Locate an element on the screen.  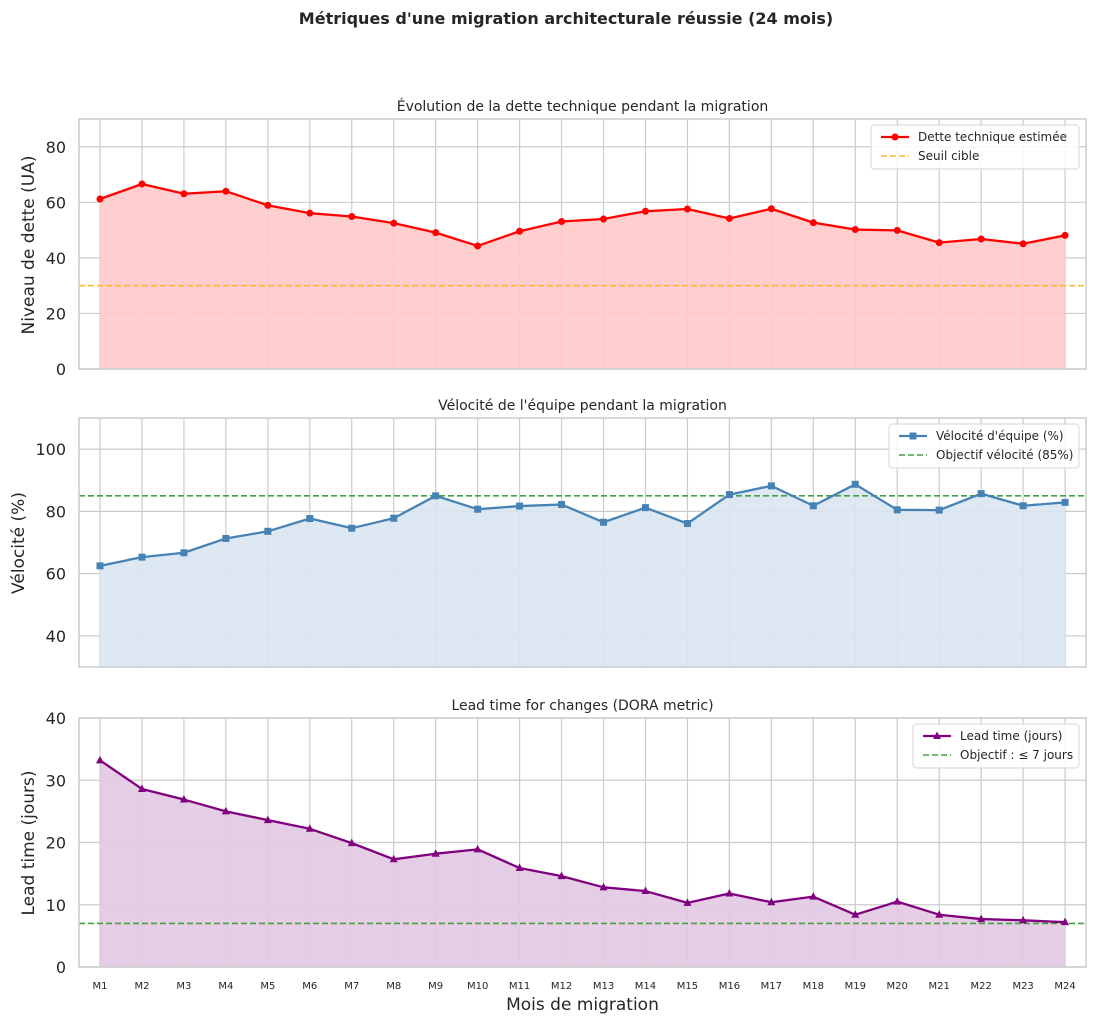
lead-time-panel-title: Lead time for changes (DORA metric) is located at coordinates (582, 706).